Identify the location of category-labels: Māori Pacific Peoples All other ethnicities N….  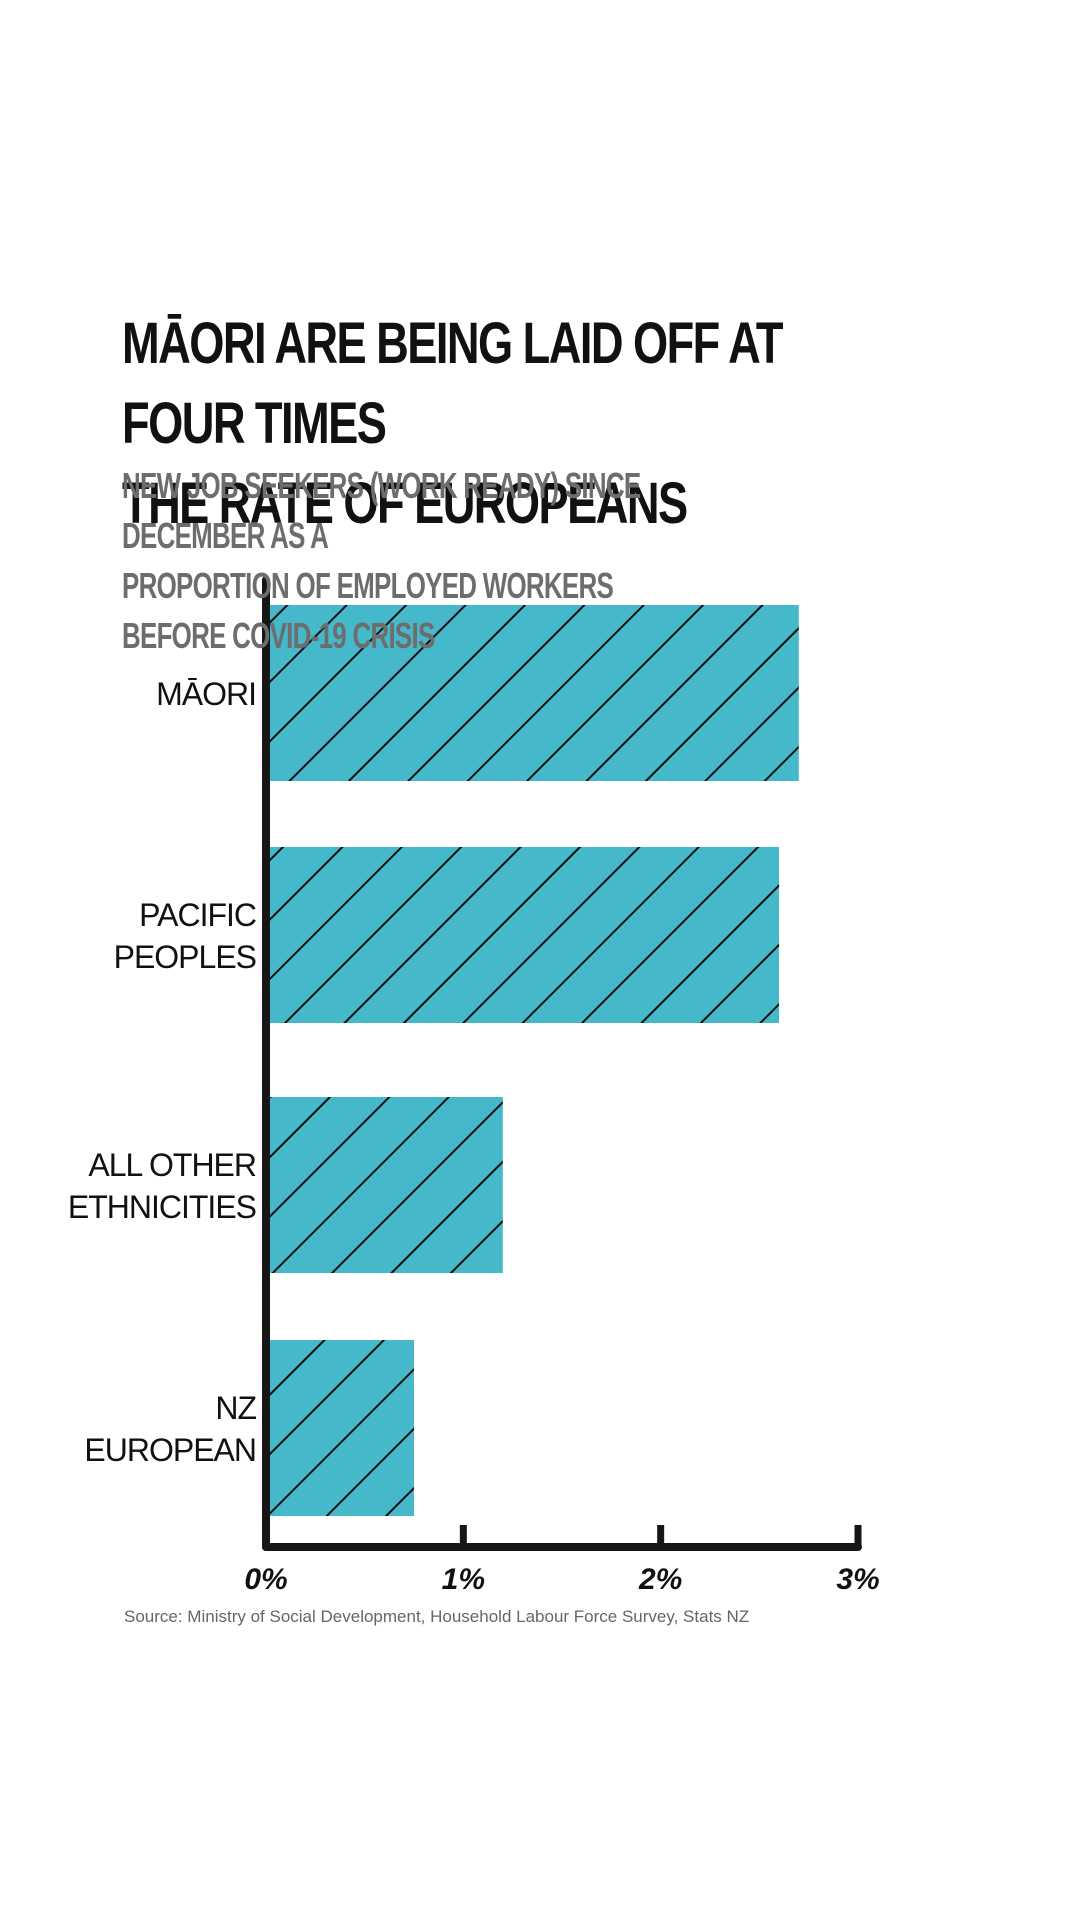
(163, 1072).